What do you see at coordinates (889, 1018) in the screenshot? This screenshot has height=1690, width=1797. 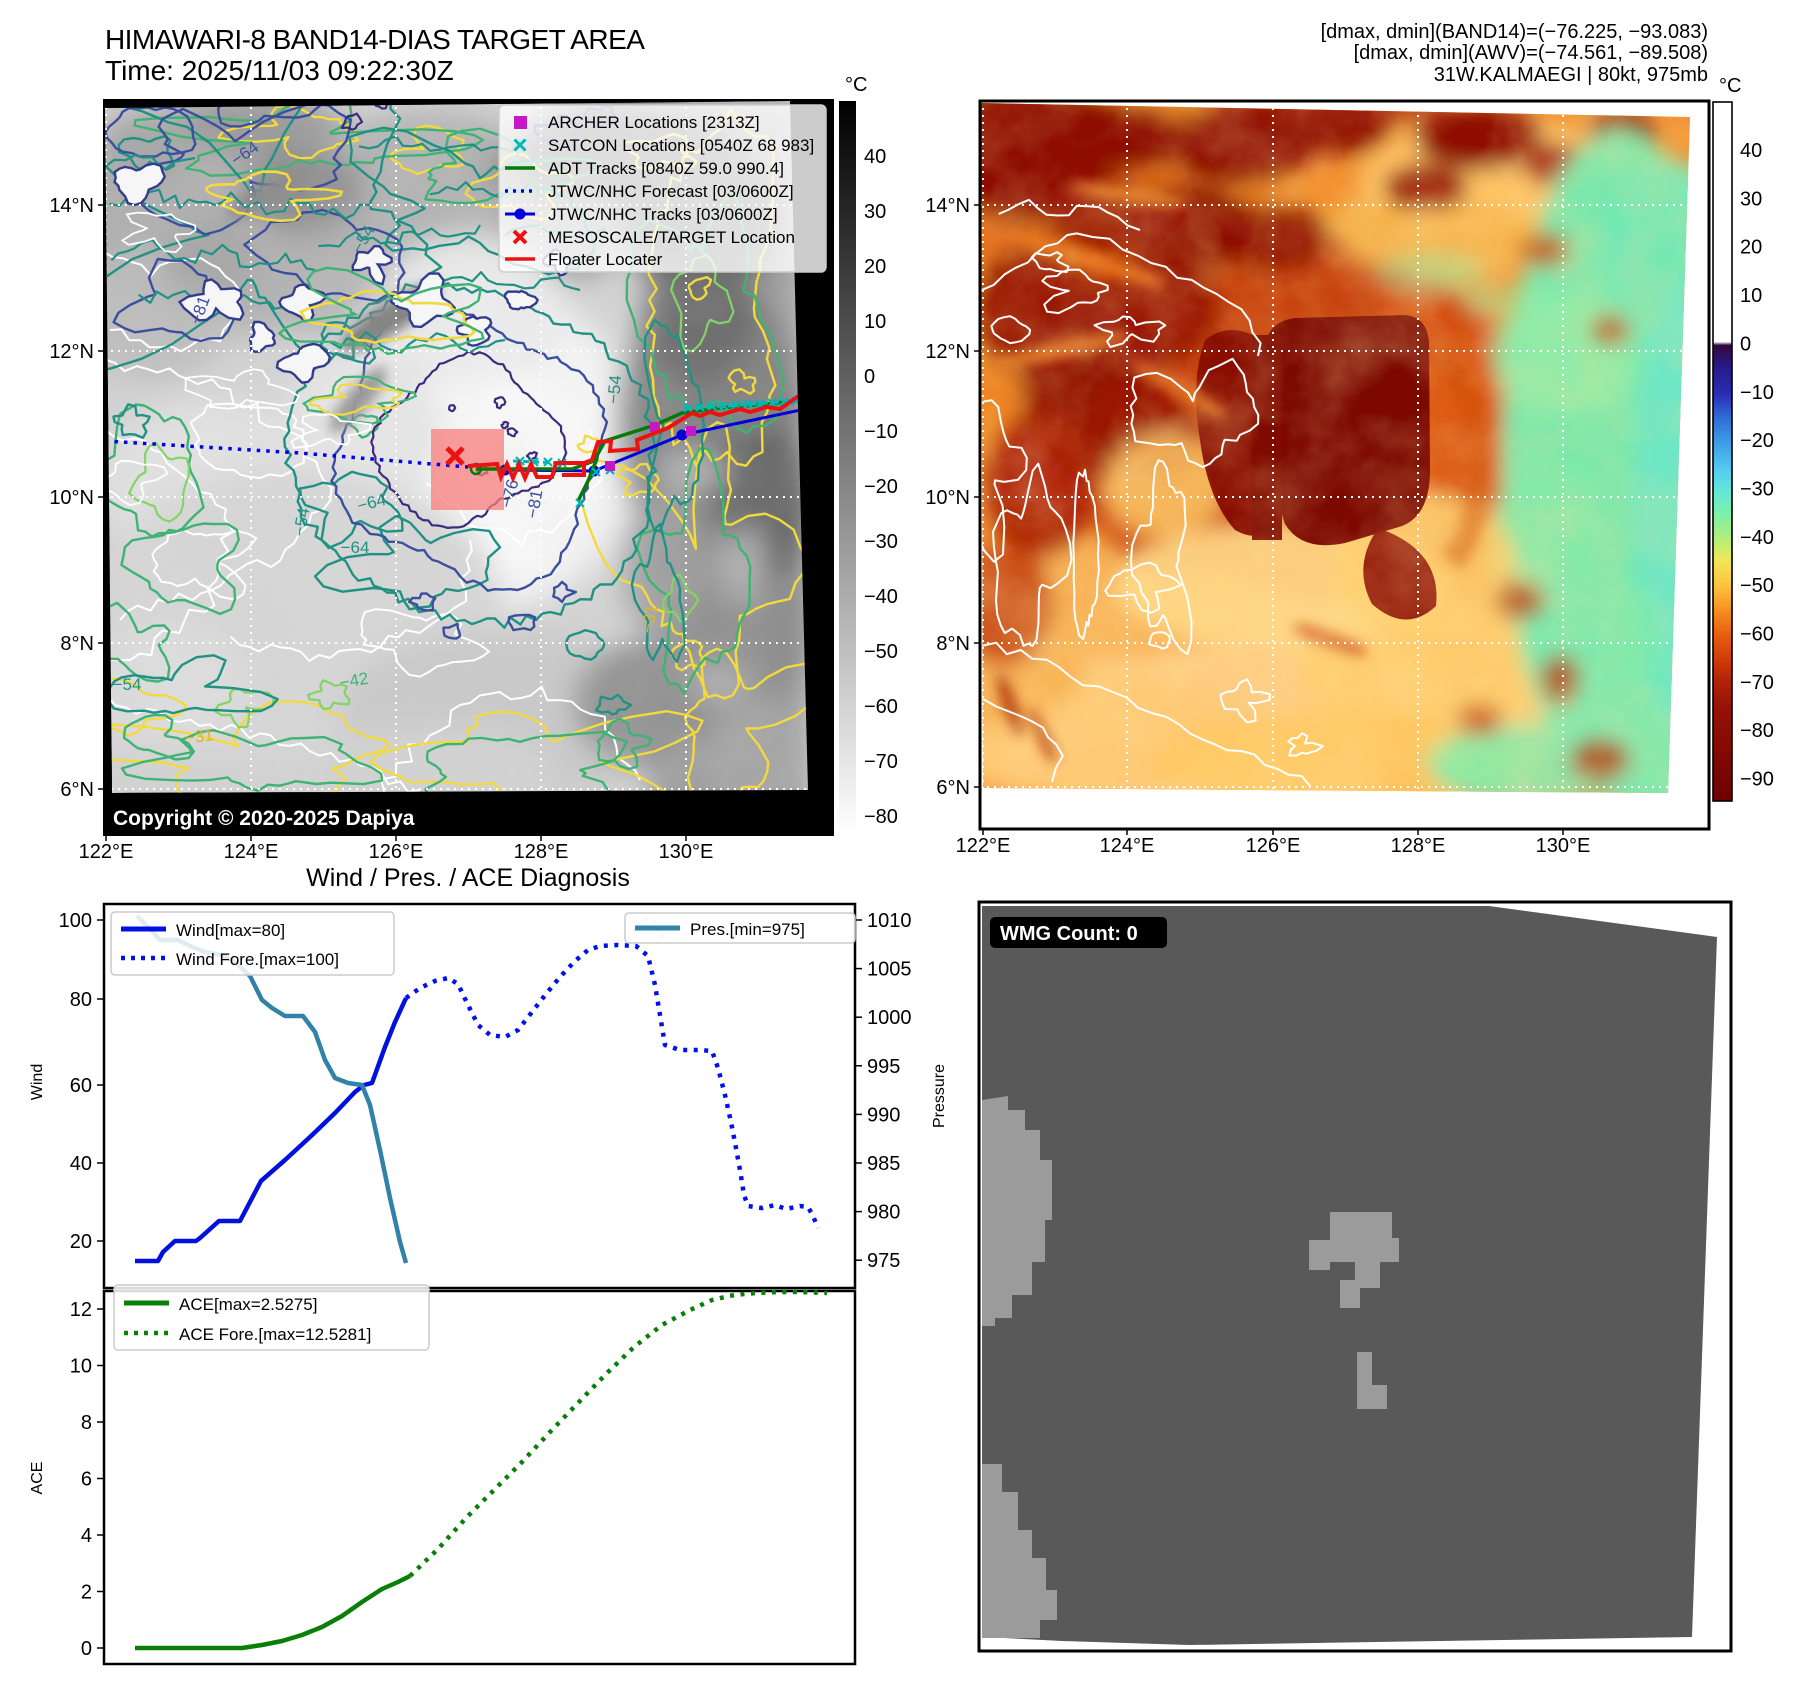 I see `svg-text: 1000` at bounding box center [889, 1018].